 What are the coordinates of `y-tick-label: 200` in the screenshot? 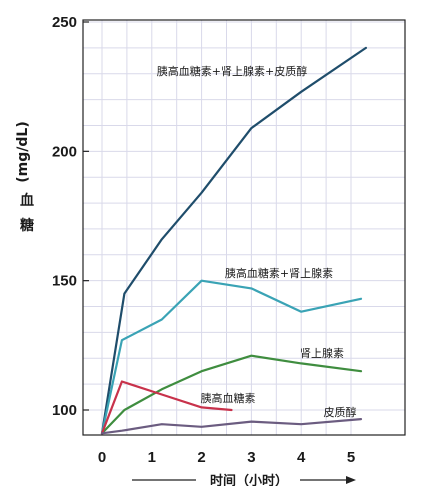 It's located at (64, 151).